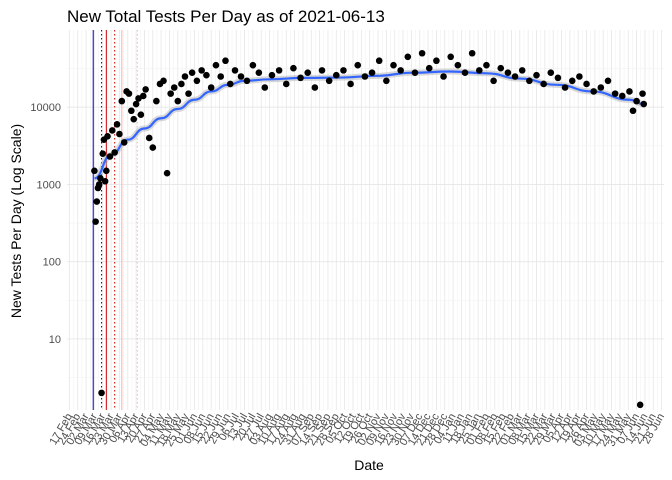  What do you see at coordinates (369, 465) in the screenshot?
I see `x-axis-title: Date` at bounding box center [369, 465].